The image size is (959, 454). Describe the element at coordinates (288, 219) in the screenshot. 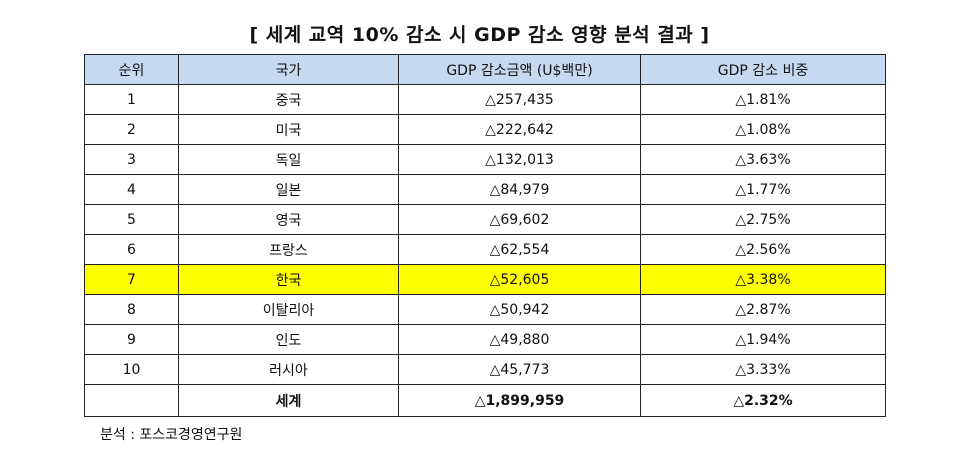

I see `country-cell: 영국` at that location.